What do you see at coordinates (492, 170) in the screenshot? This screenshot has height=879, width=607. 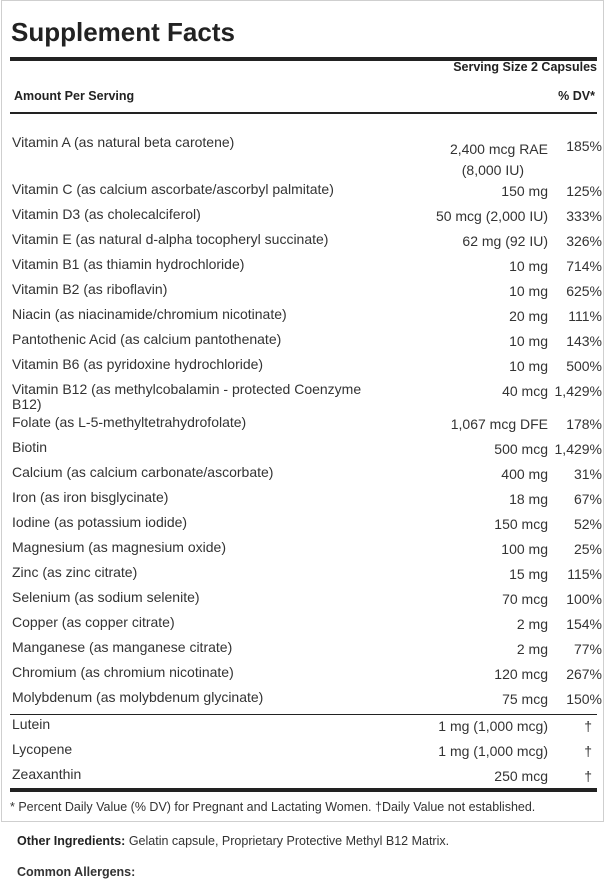 I see `amount-secondary: (8,000 IU)` at bounding box center [492, 170].